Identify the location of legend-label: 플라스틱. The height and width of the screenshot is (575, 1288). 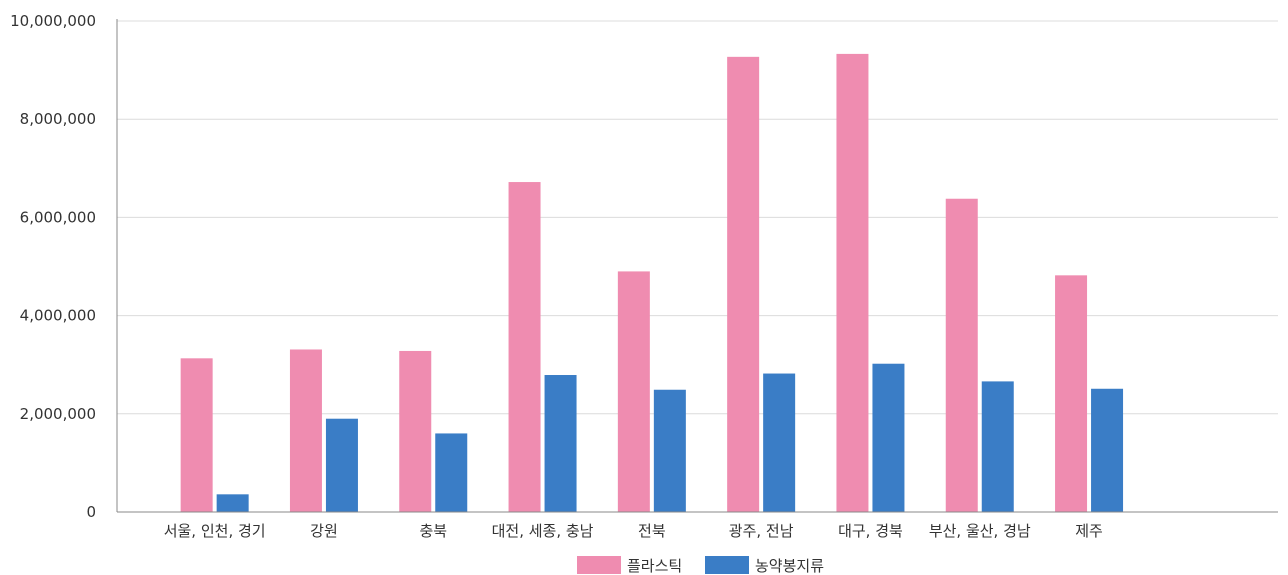
(654, 566).